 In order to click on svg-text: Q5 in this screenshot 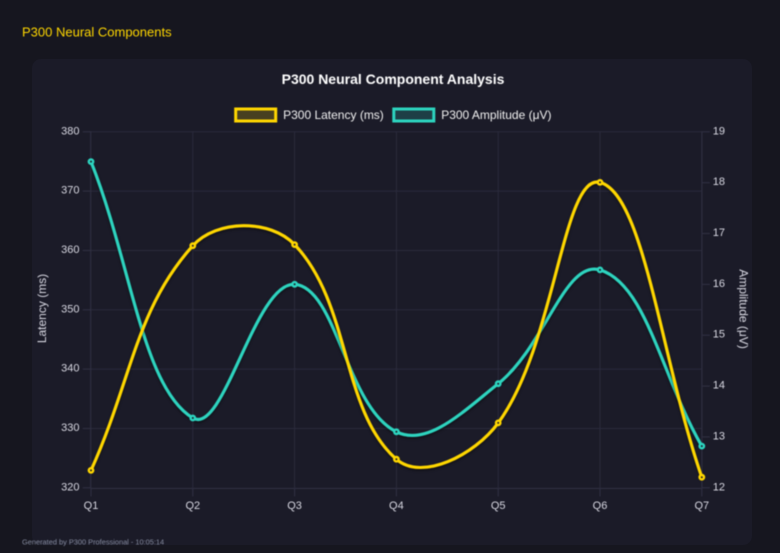, I will do `click(498, 506)`.